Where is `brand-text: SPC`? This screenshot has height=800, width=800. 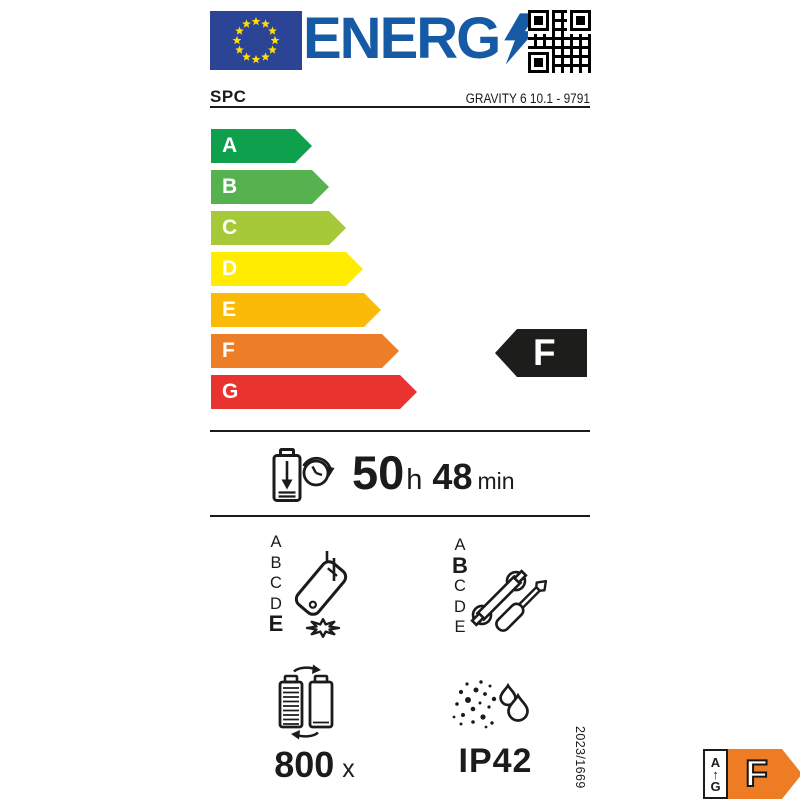 brand-text: SPC is located at coordinates (228, 96).